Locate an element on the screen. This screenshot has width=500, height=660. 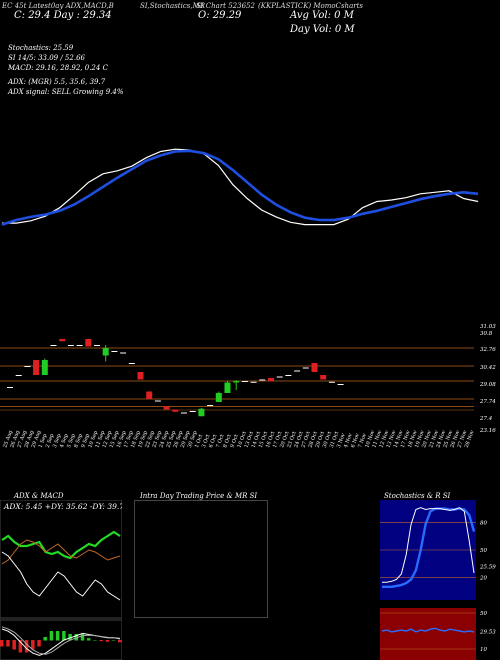
date-tick-label: 13 Nov is located at coordinates (392, 438).